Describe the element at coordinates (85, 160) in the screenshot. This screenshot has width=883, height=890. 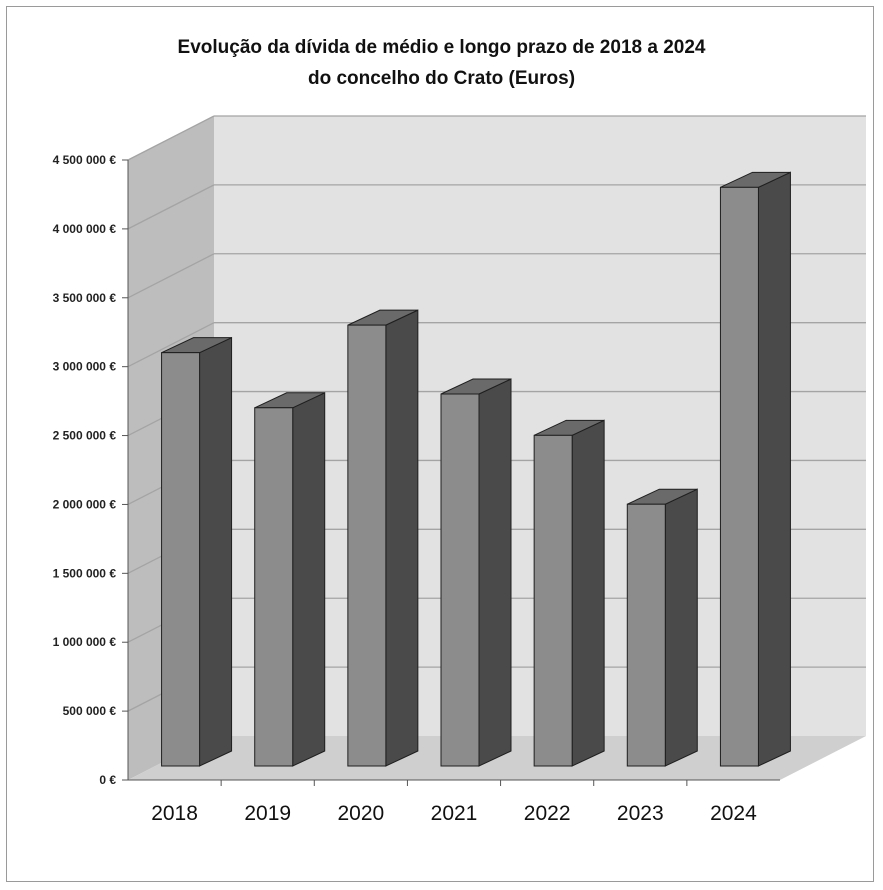
I see `y-tick-label: 4 500 000 €` at that location.